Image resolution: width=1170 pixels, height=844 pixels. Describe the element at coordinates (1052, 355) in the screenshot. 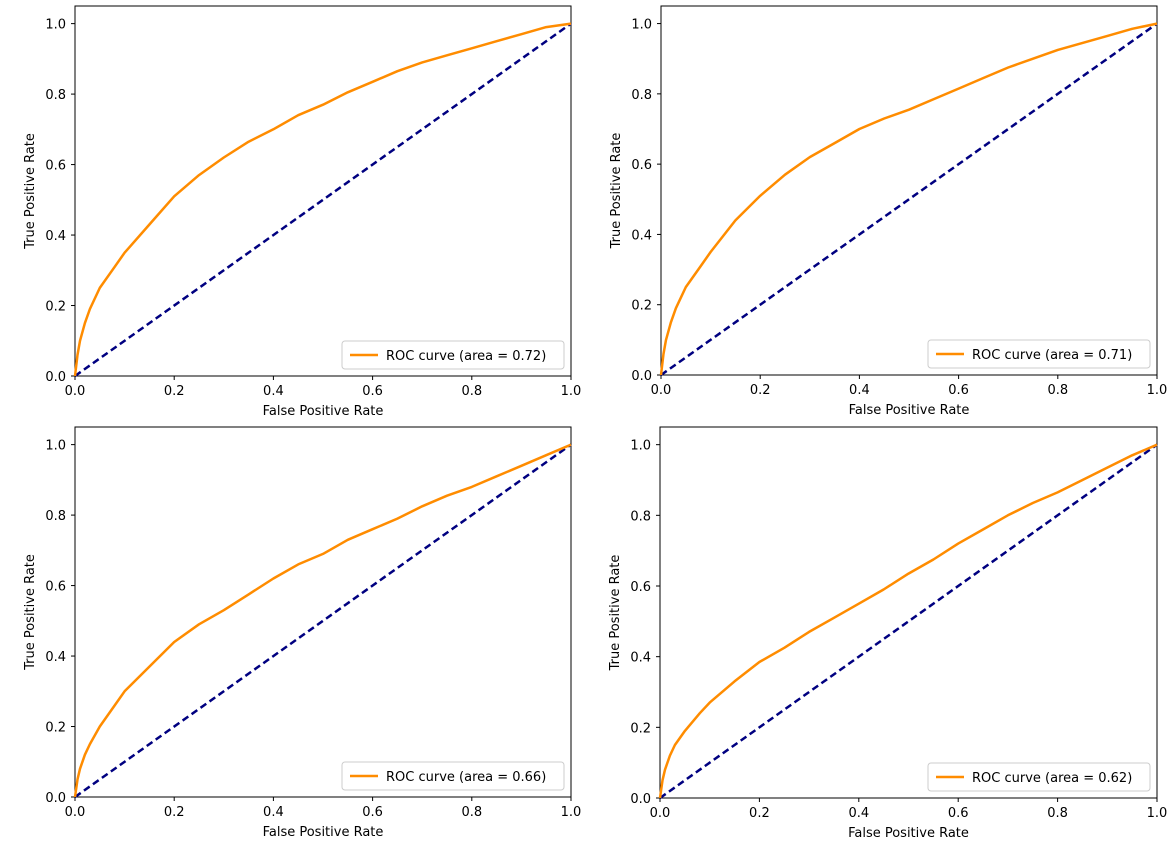

I see `legend-label: ROC curve (area = 0.71)` at that location.